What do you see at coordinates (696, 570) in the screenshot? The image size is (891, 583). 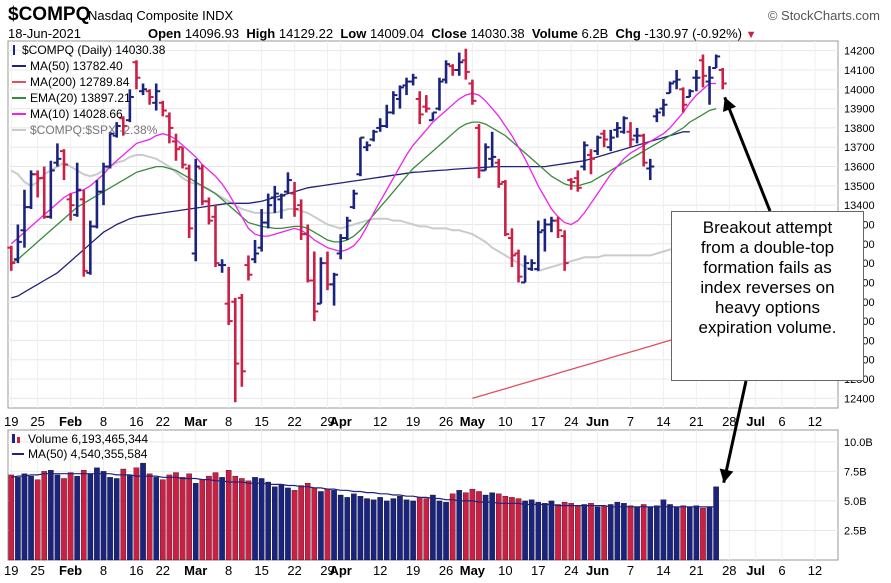 I see `x-tick-label-bottom: 21` at bounding box center [696, 570].